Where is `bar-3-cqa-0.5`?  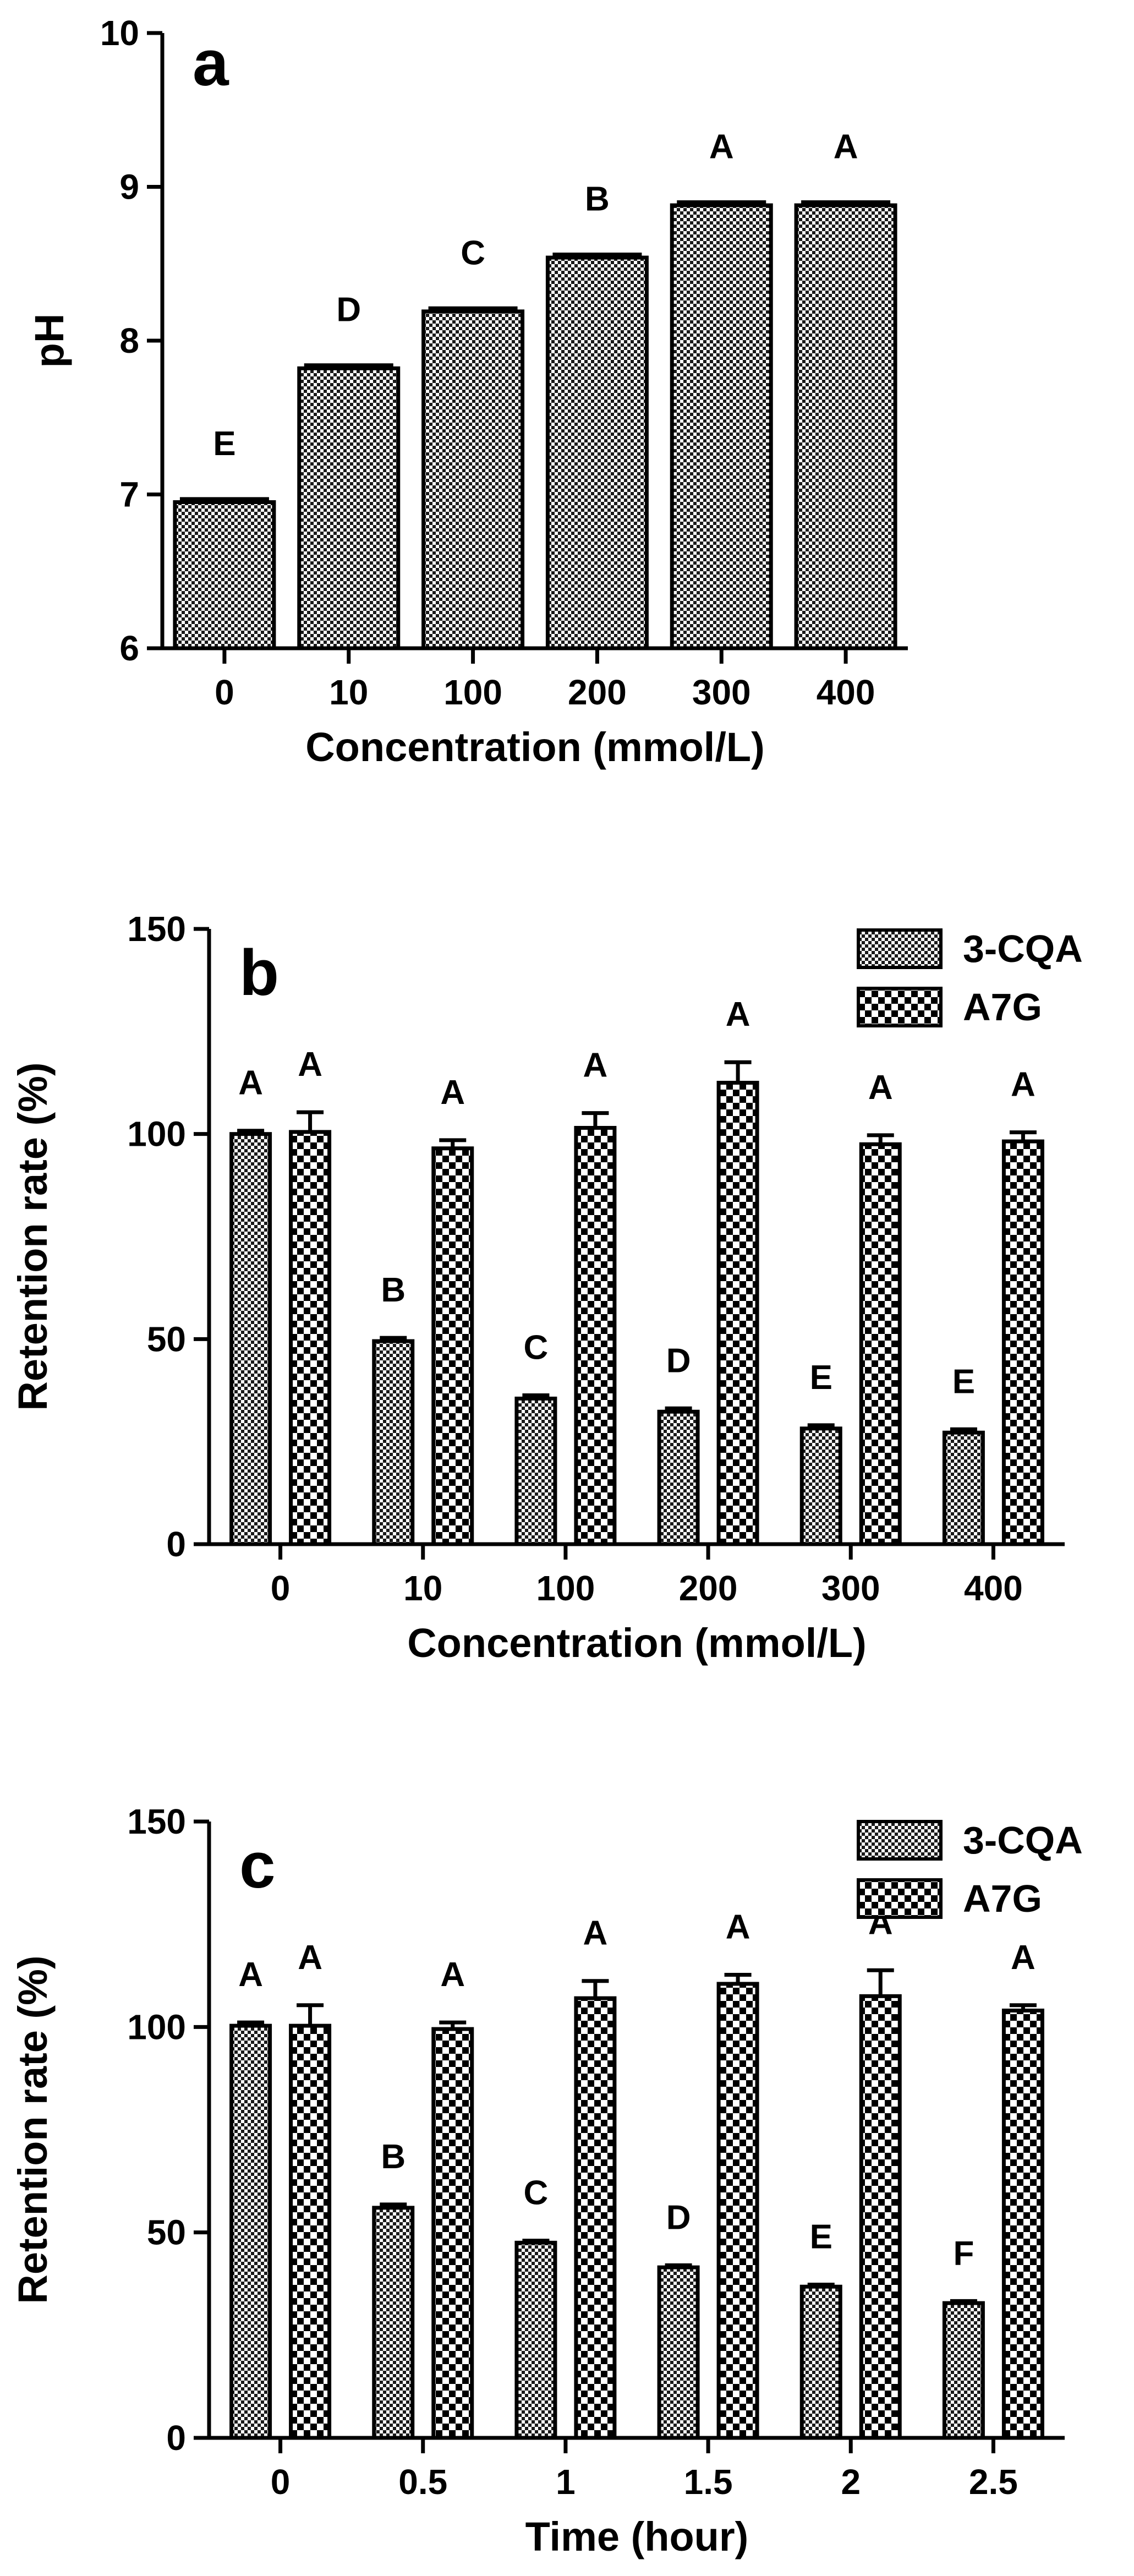
bar-3-cqa-0.5 is located at coordinates (393, 2323).